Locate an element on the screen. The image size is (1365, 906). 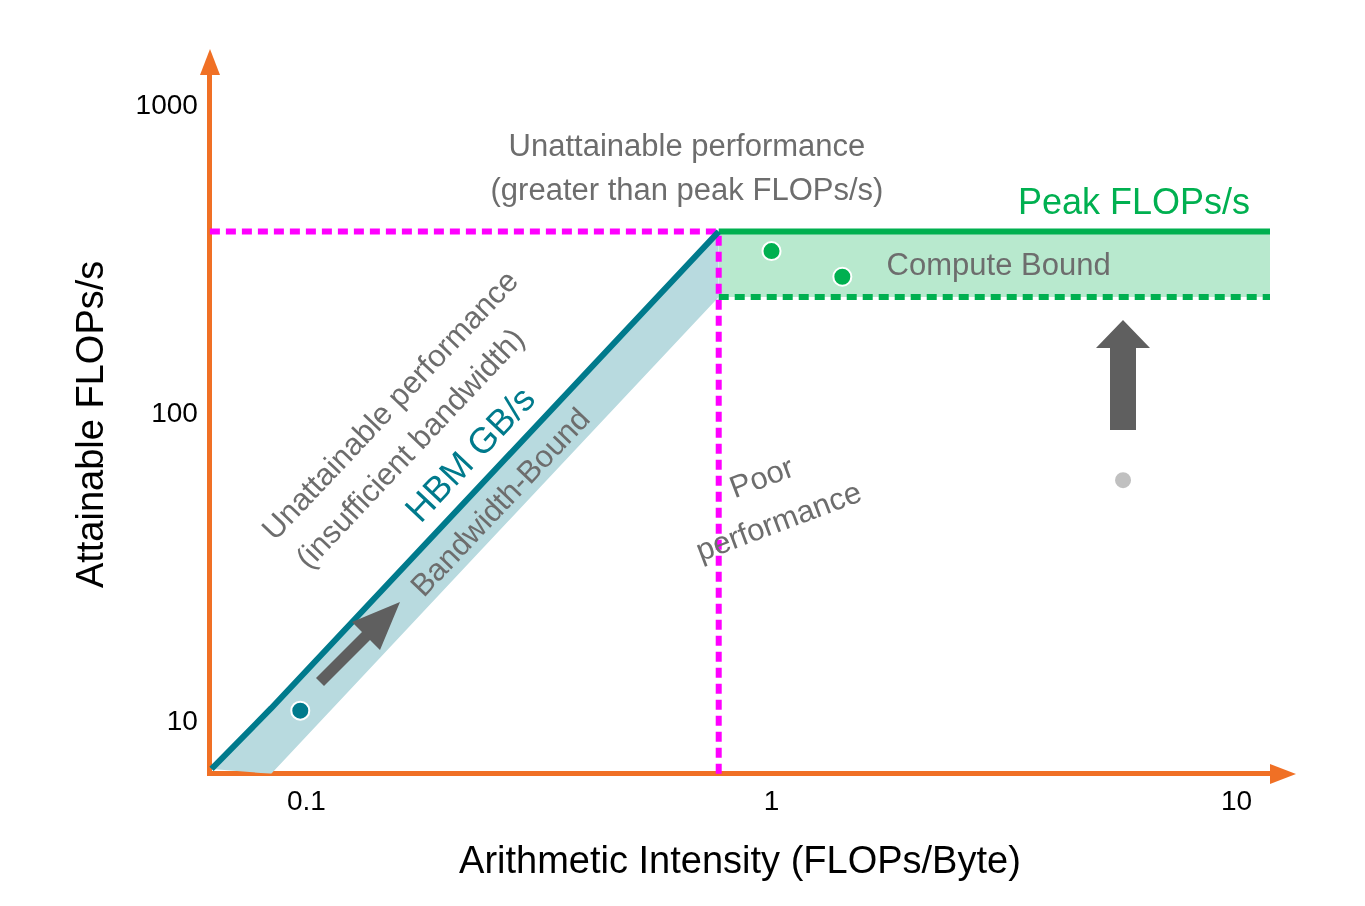
x-tick-label: 1 is located at coordinates (771, 801).